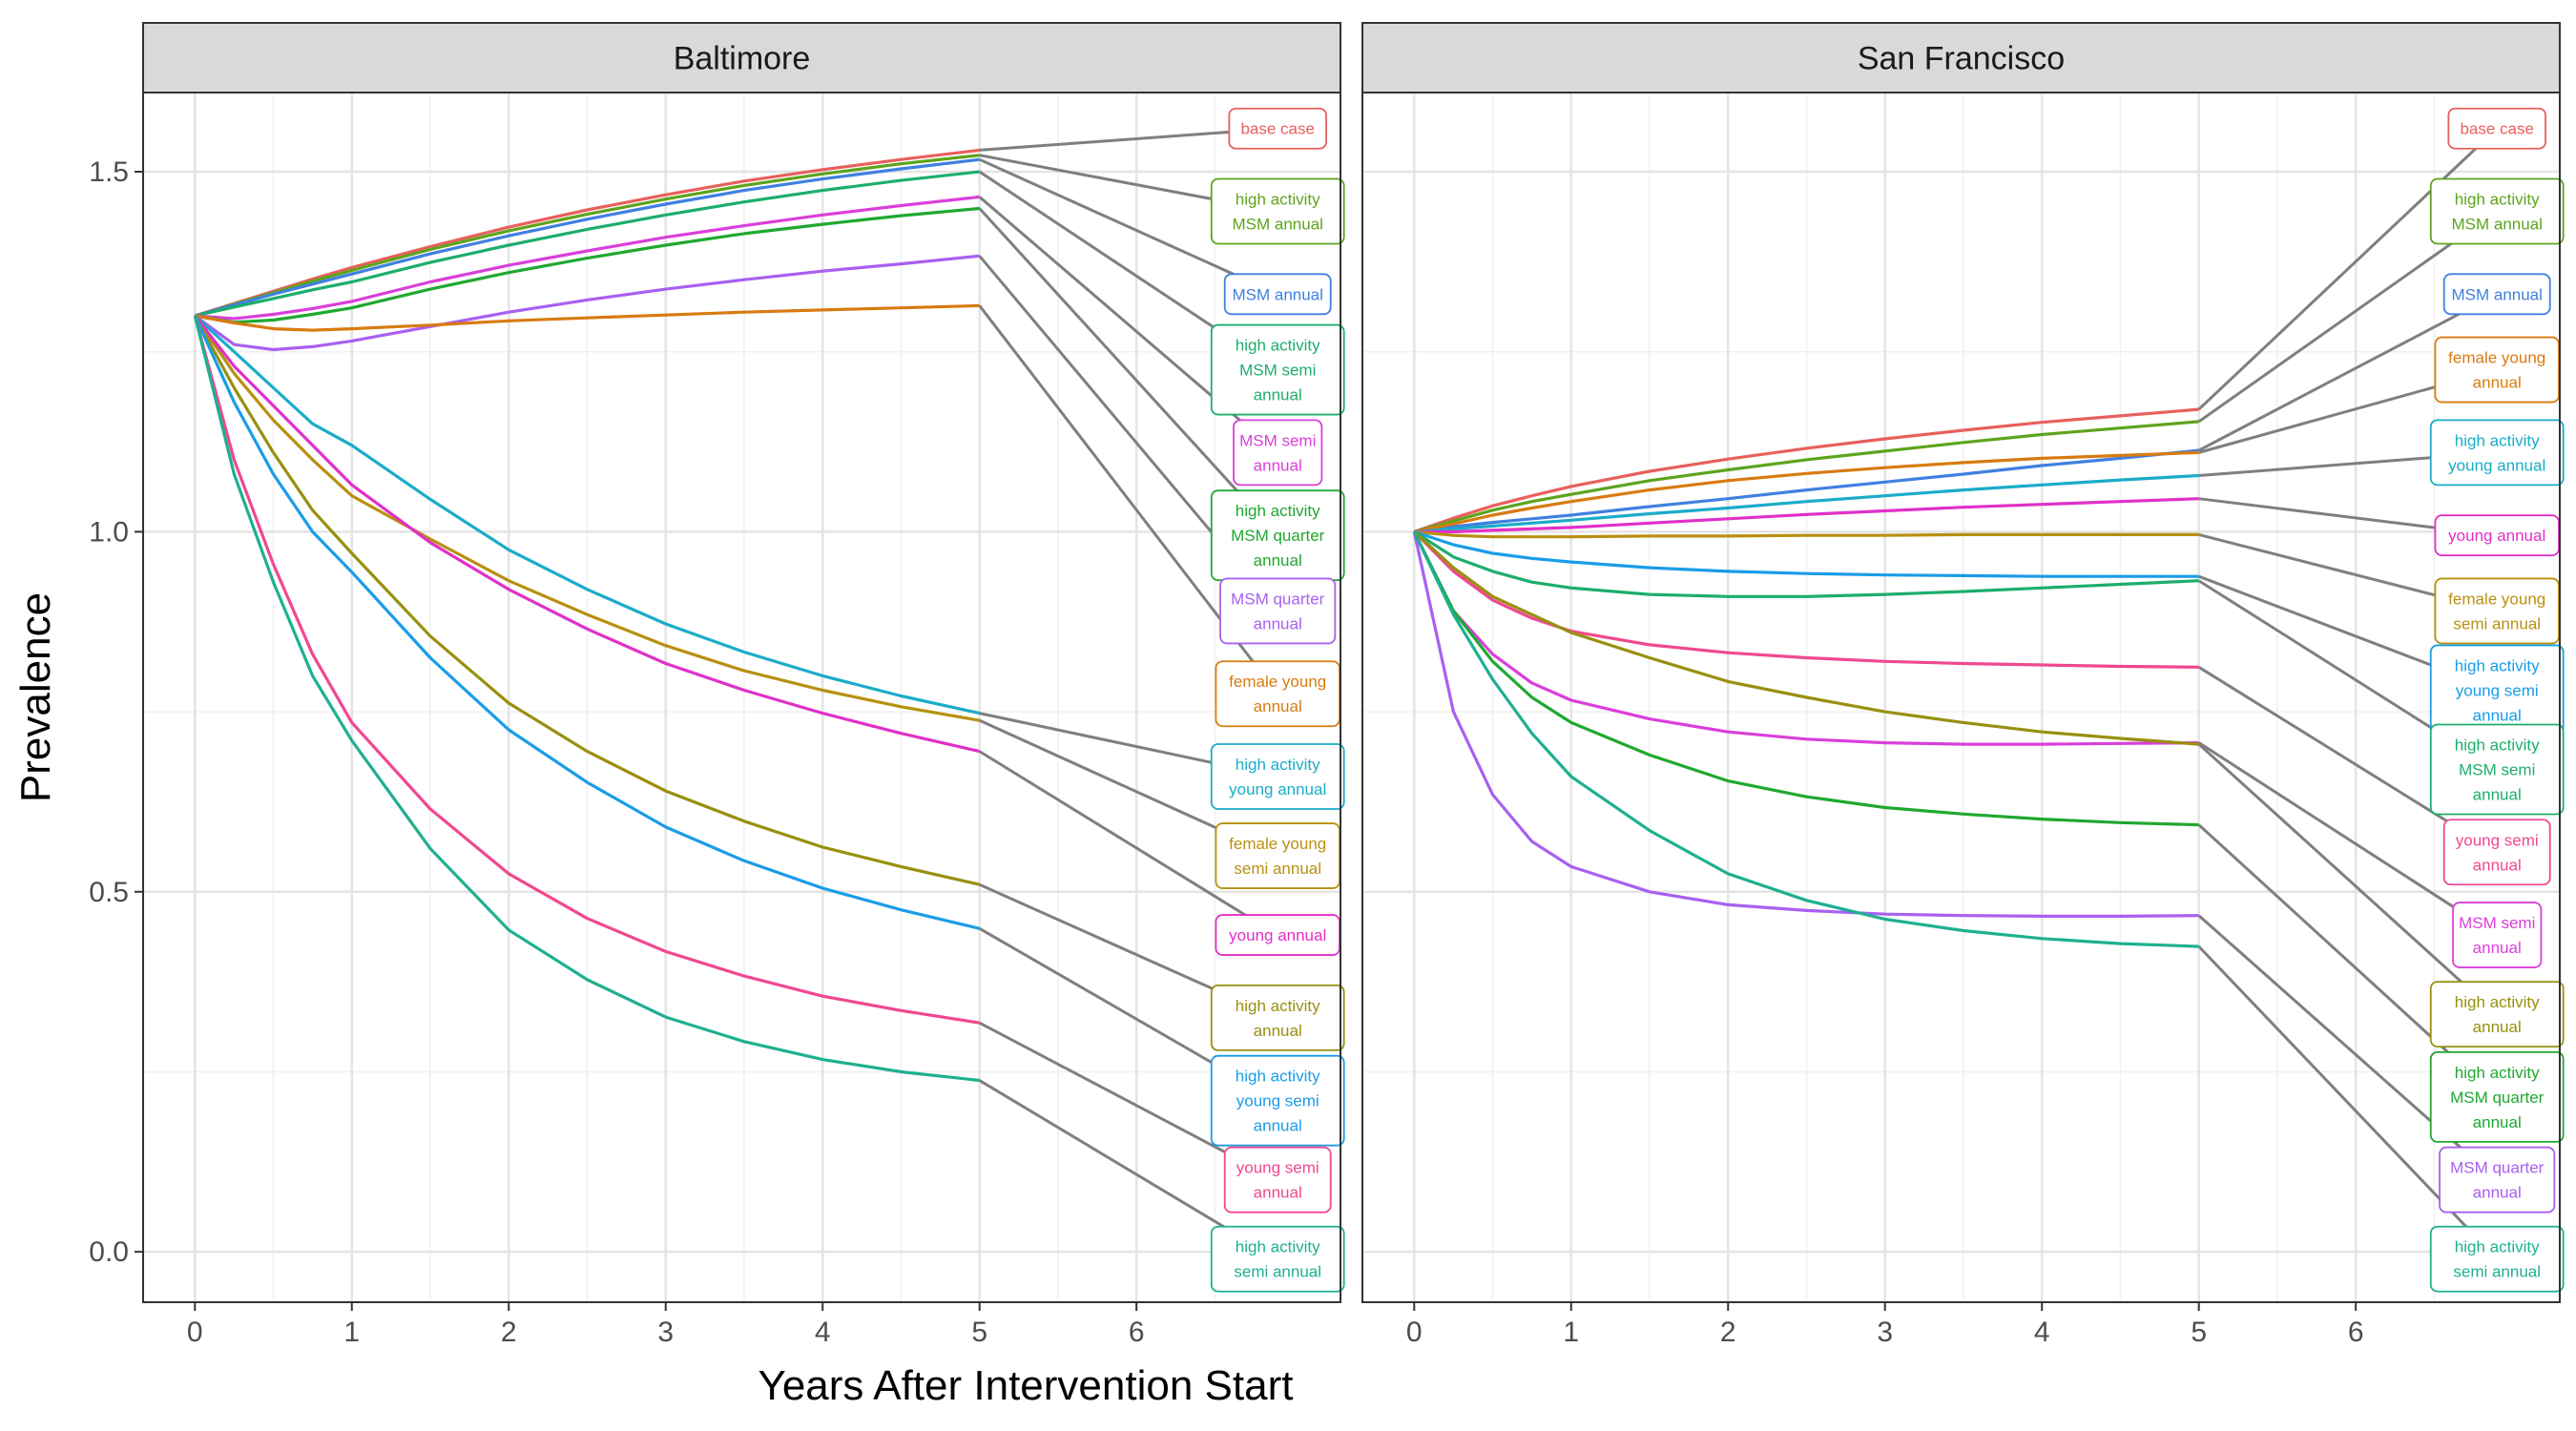 Image resolution: width=2576 pixels, height=1431 pixels. I want to click on x-tick-label: 3, so click(665, 1332).